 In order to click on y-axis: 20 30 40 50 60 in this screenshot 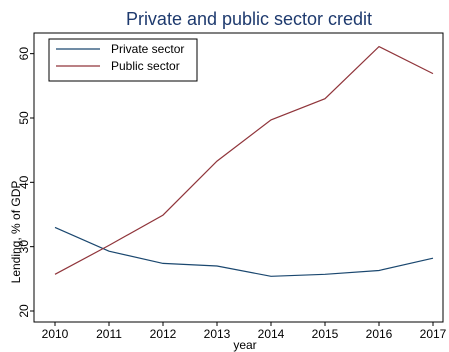, I will do `click(25, 182)`.